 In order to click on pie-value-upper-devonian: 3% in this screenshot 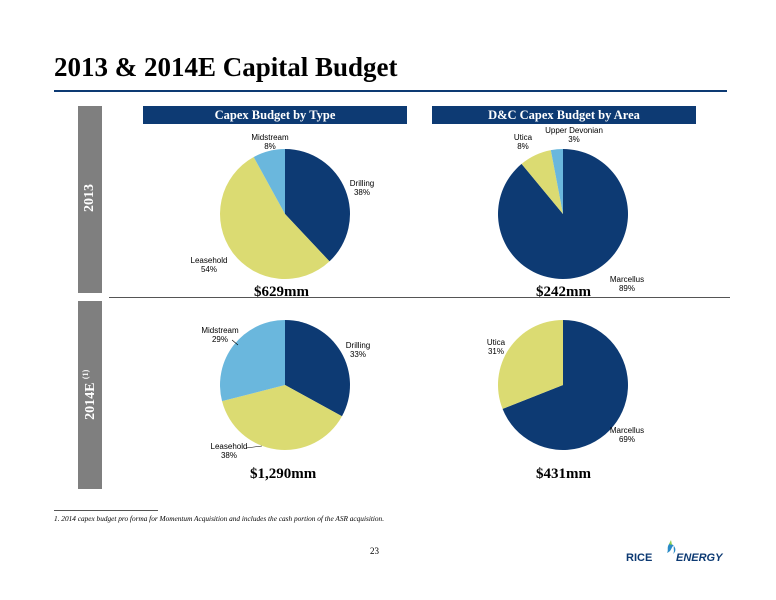, I will do `click(574, 139)`.